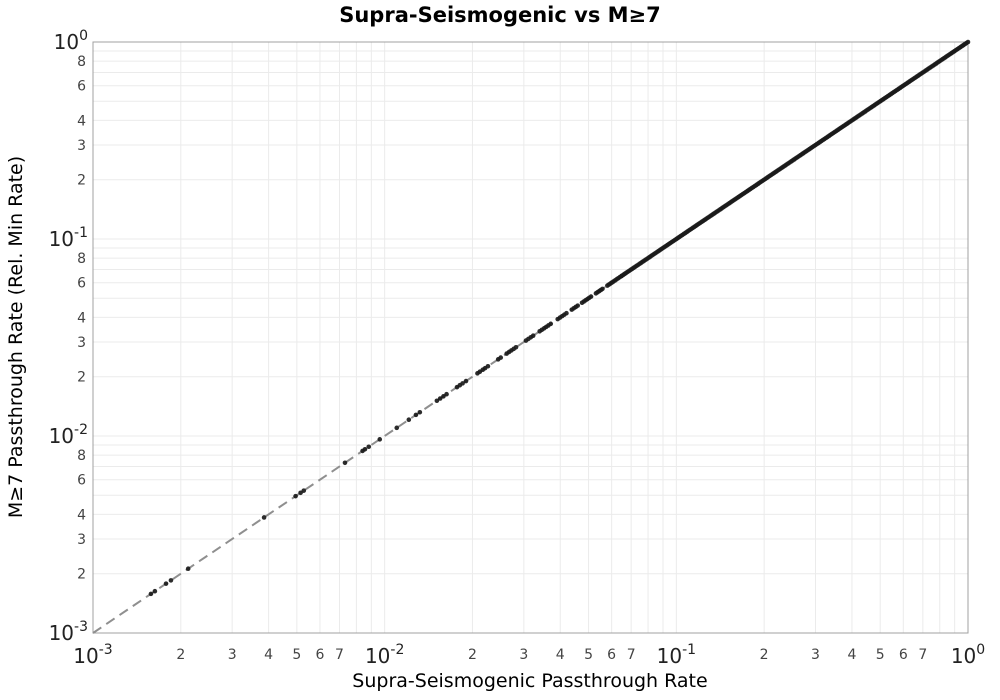 The height and width of the screenshot is (700, 1000). I want to click on chart-title: Supra-Seismogenic vs M≥7, so click(500, 15).